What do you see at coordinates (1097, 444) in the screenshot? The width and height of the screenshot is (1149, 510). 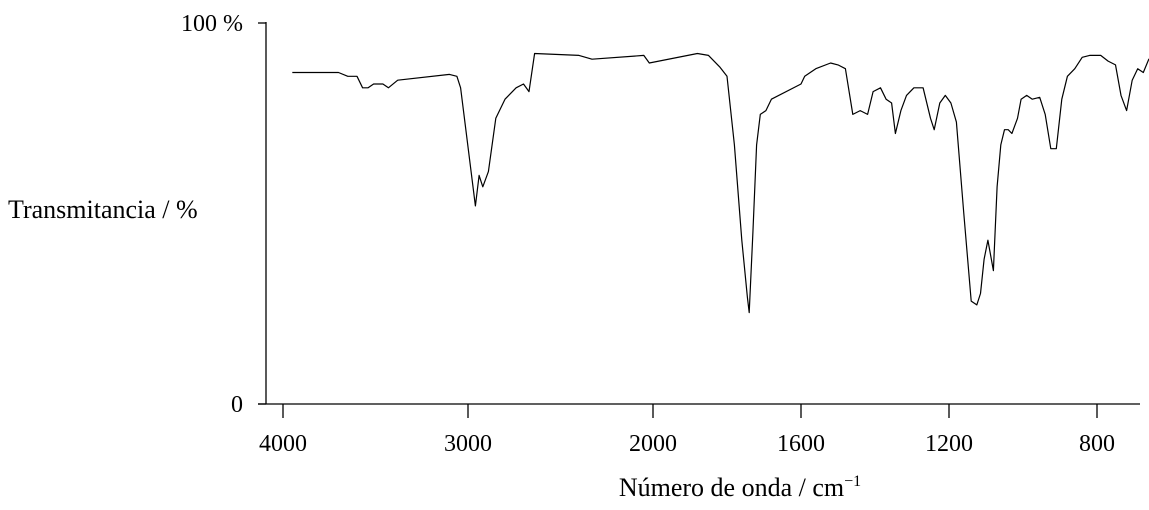 I see `x-tick-label: 800` at bounding box center [1097, 444].